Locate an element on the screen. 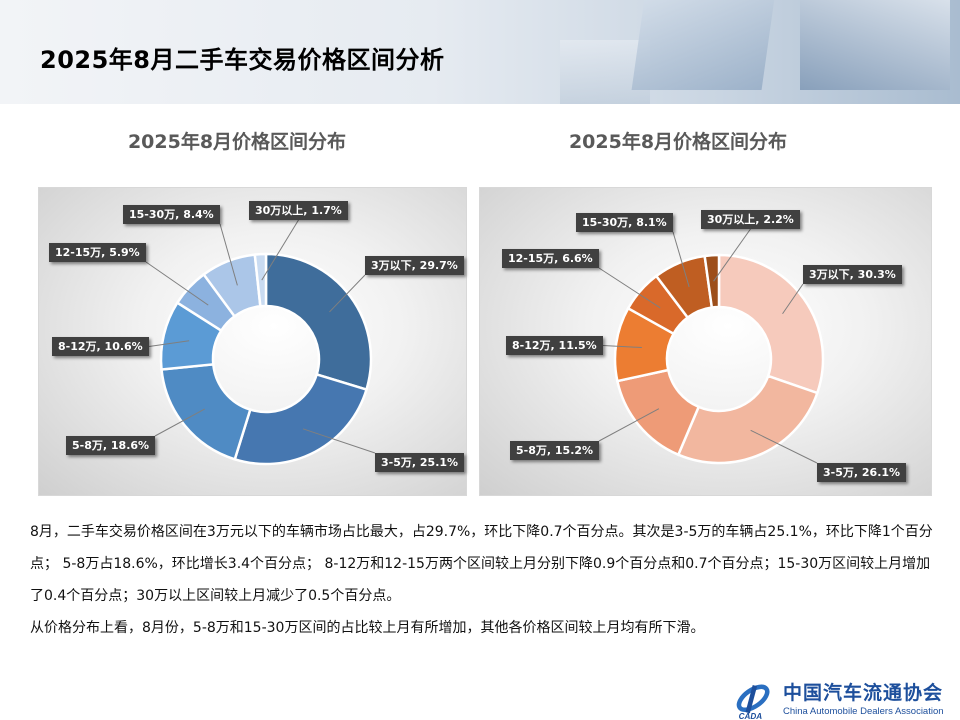 The height and width of the screenshot is (720, 960). data-label: 3万以下, 29.7% is located at coordinates (414, 265).